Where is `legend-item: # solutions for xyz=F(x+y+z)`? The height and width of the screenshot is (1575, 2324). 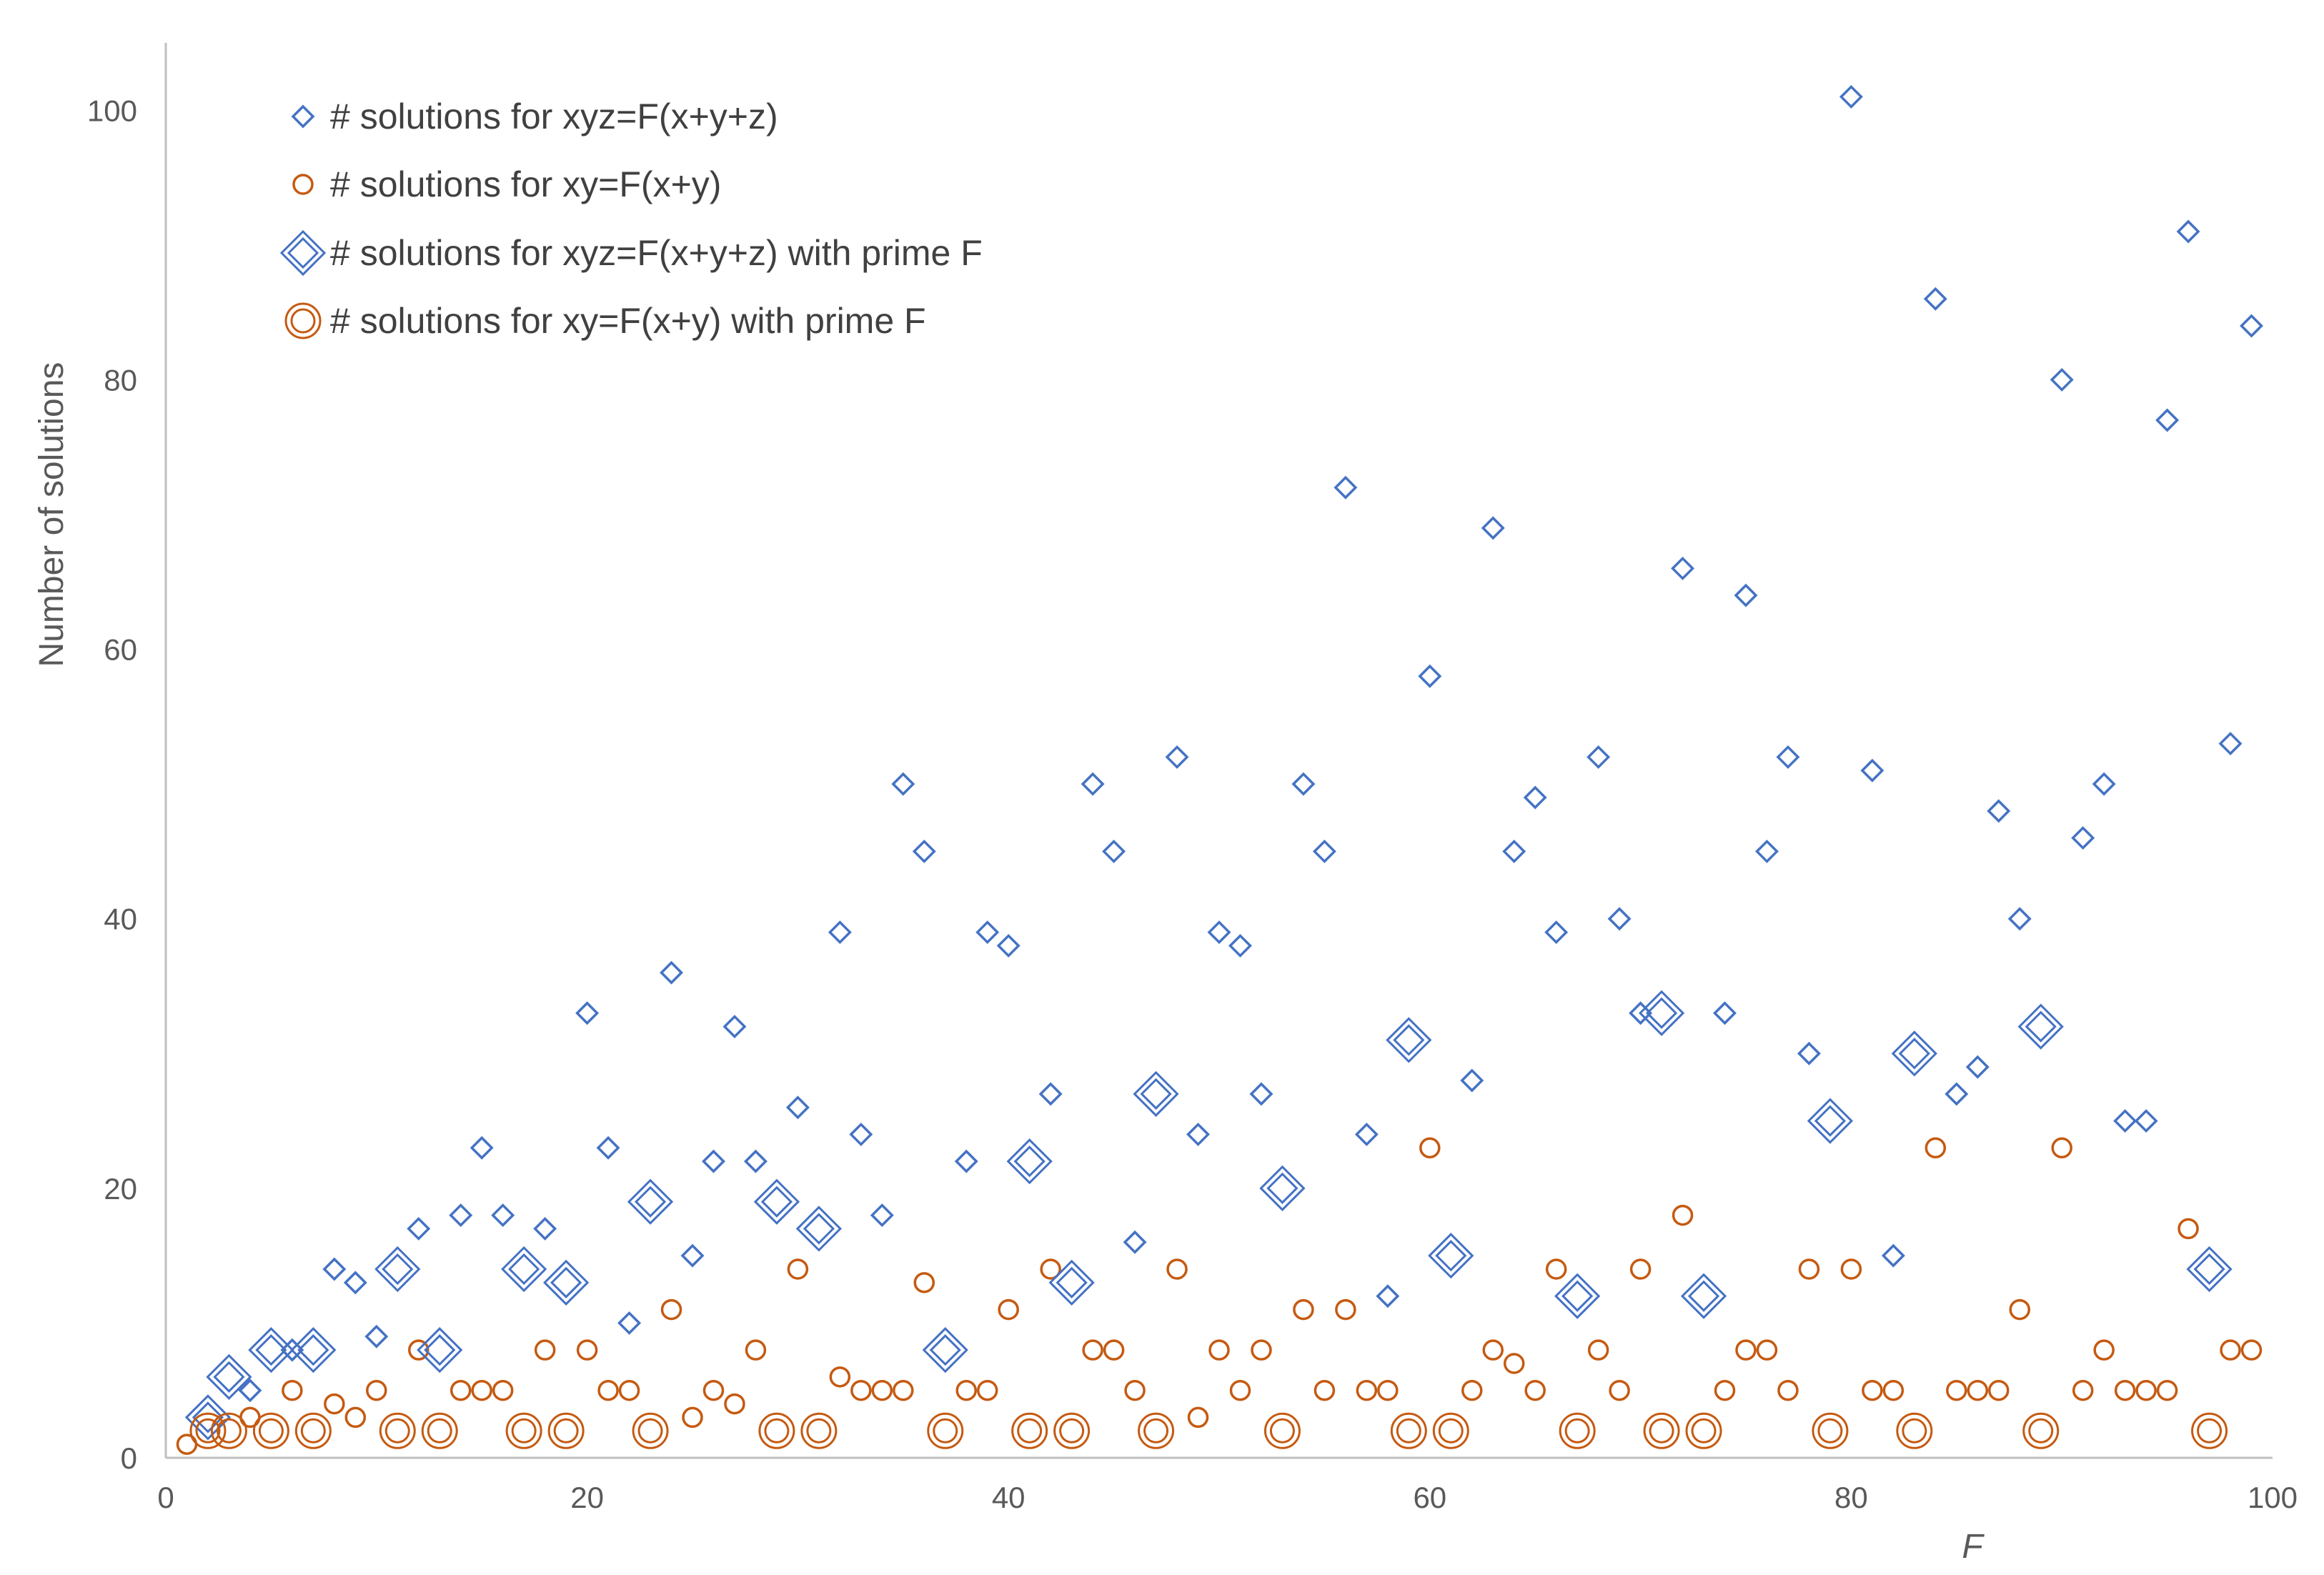 legend-item: # solutions for xyz=F(x+y+z) is located at coordinates (534, 116).